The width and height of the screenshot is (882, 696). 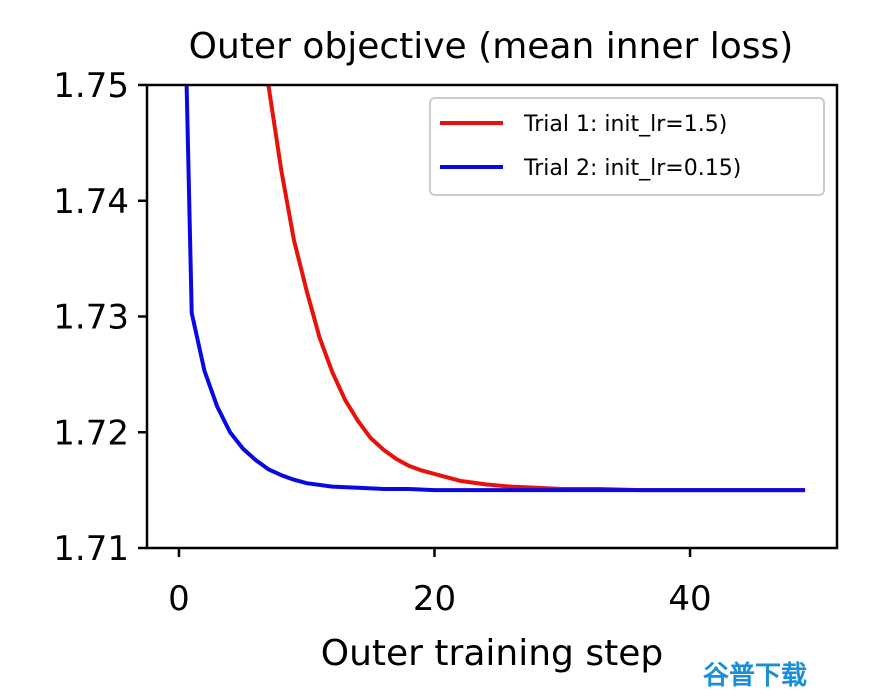 I want to click on legend-box, so click(x=627, y=146).